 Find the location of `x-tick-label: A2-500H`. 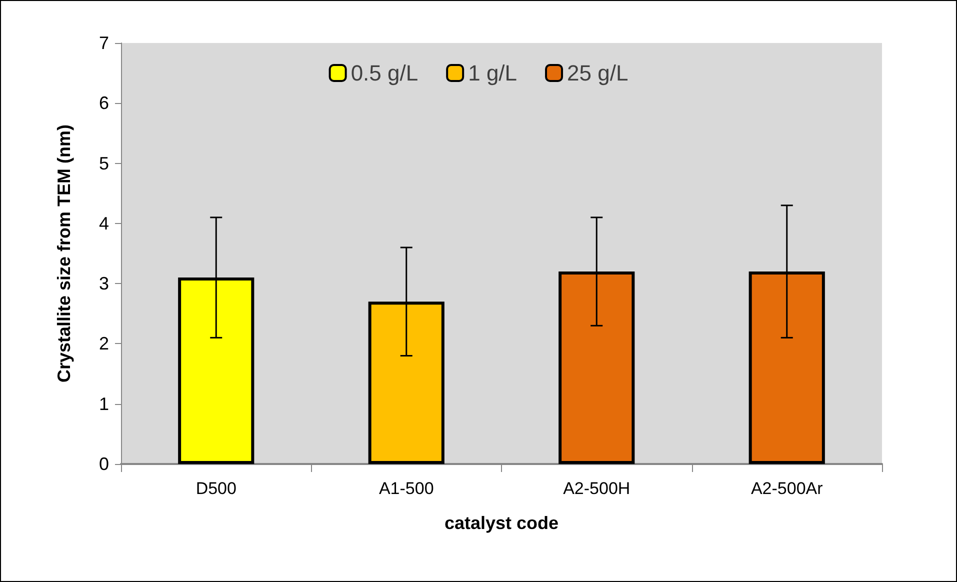

x-tick-label: A2-500H is located at coordinates (596, 488).